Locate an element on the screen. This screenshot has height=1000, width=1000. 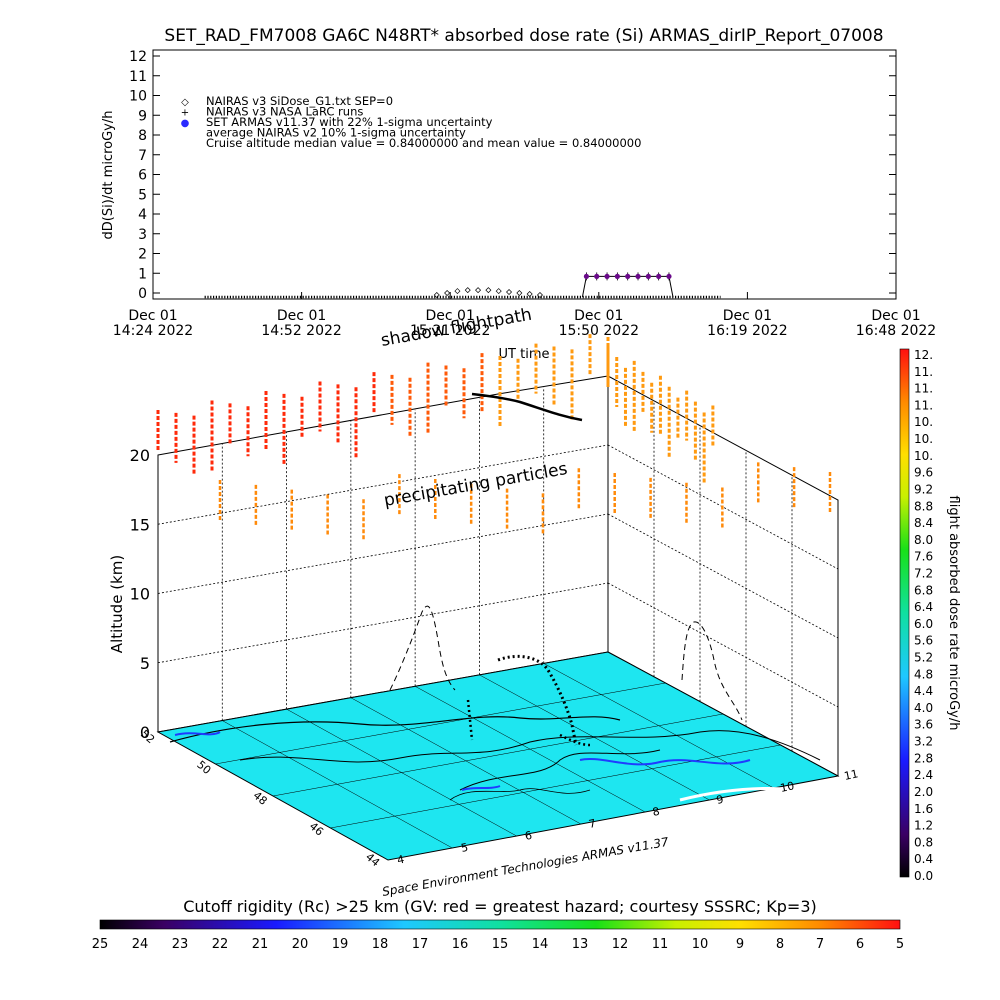
bottom-colorbar-tick-label: 13 is located at coordinates (580, 944).